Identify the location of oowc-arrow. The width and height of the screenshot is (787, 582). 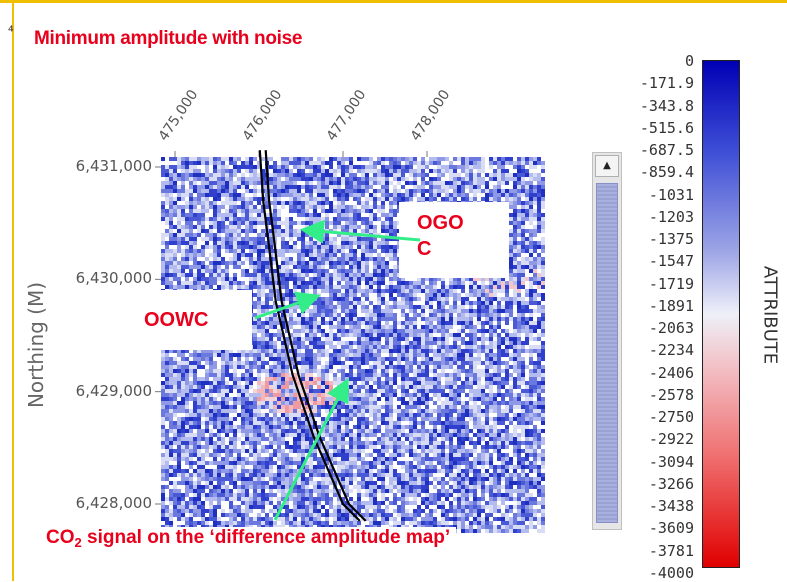
(285, 307).